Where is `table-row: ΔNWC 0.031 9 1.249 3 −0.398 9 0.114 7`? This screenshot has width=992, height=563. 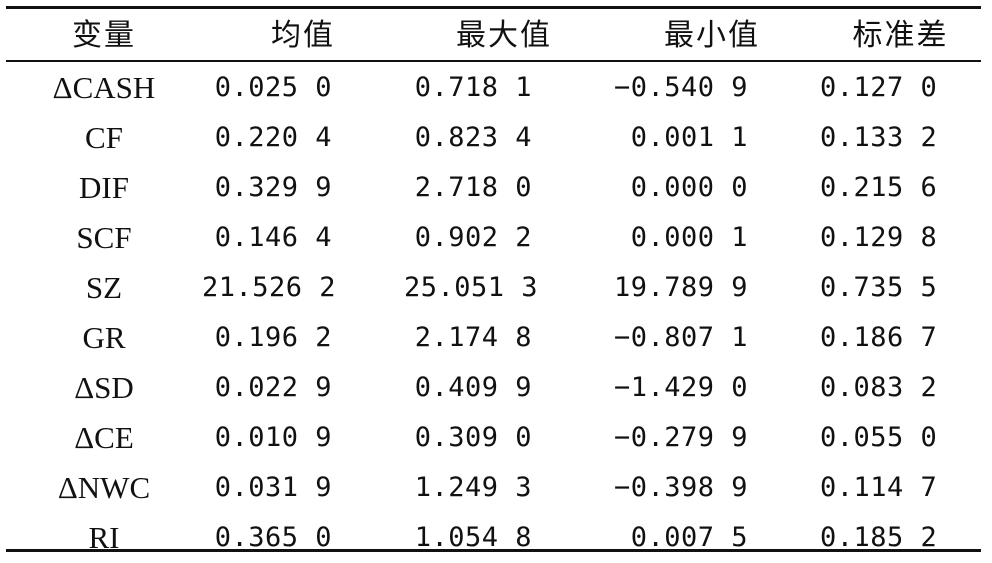
table-row: ΔNWC 0.031 9 1.249 3 −0.398 9 0.114 7 is located at coordinates (493, 488).